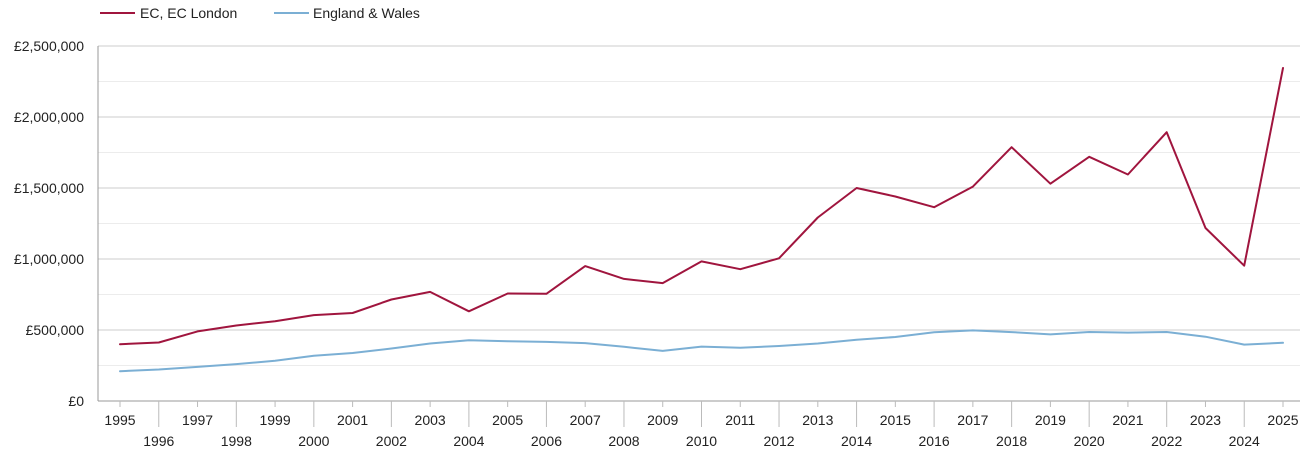 The height and width of the screenshot is (450, 1305). Describe the element at coordinates (1205, 420) in the screenshot. I see `x-tick-label: 2023` at that location.